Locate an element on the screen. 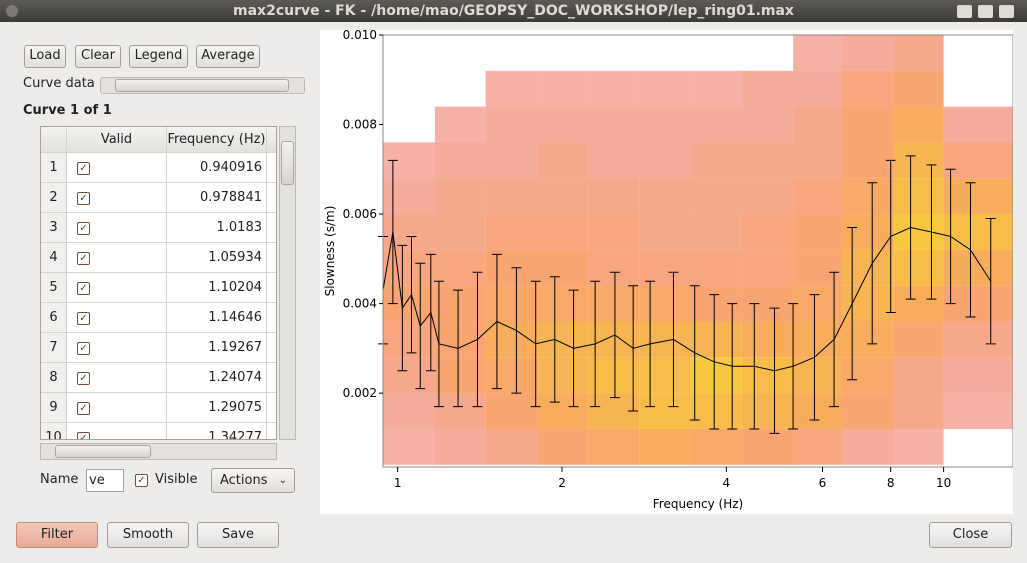 This screenshot has width=1027, height=563. bottom-button: Filter is located at coordinates (57, 535).